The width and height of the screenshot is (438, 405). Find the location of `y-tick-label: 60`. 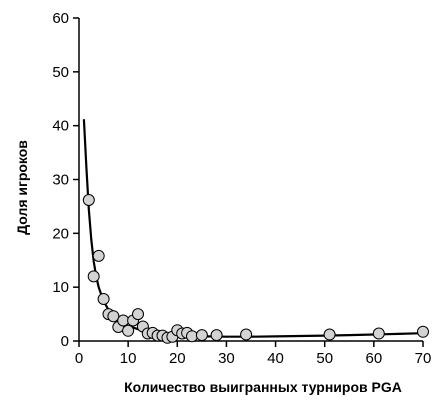

y-tick-label: 60 is located at coordinates (60, 18).